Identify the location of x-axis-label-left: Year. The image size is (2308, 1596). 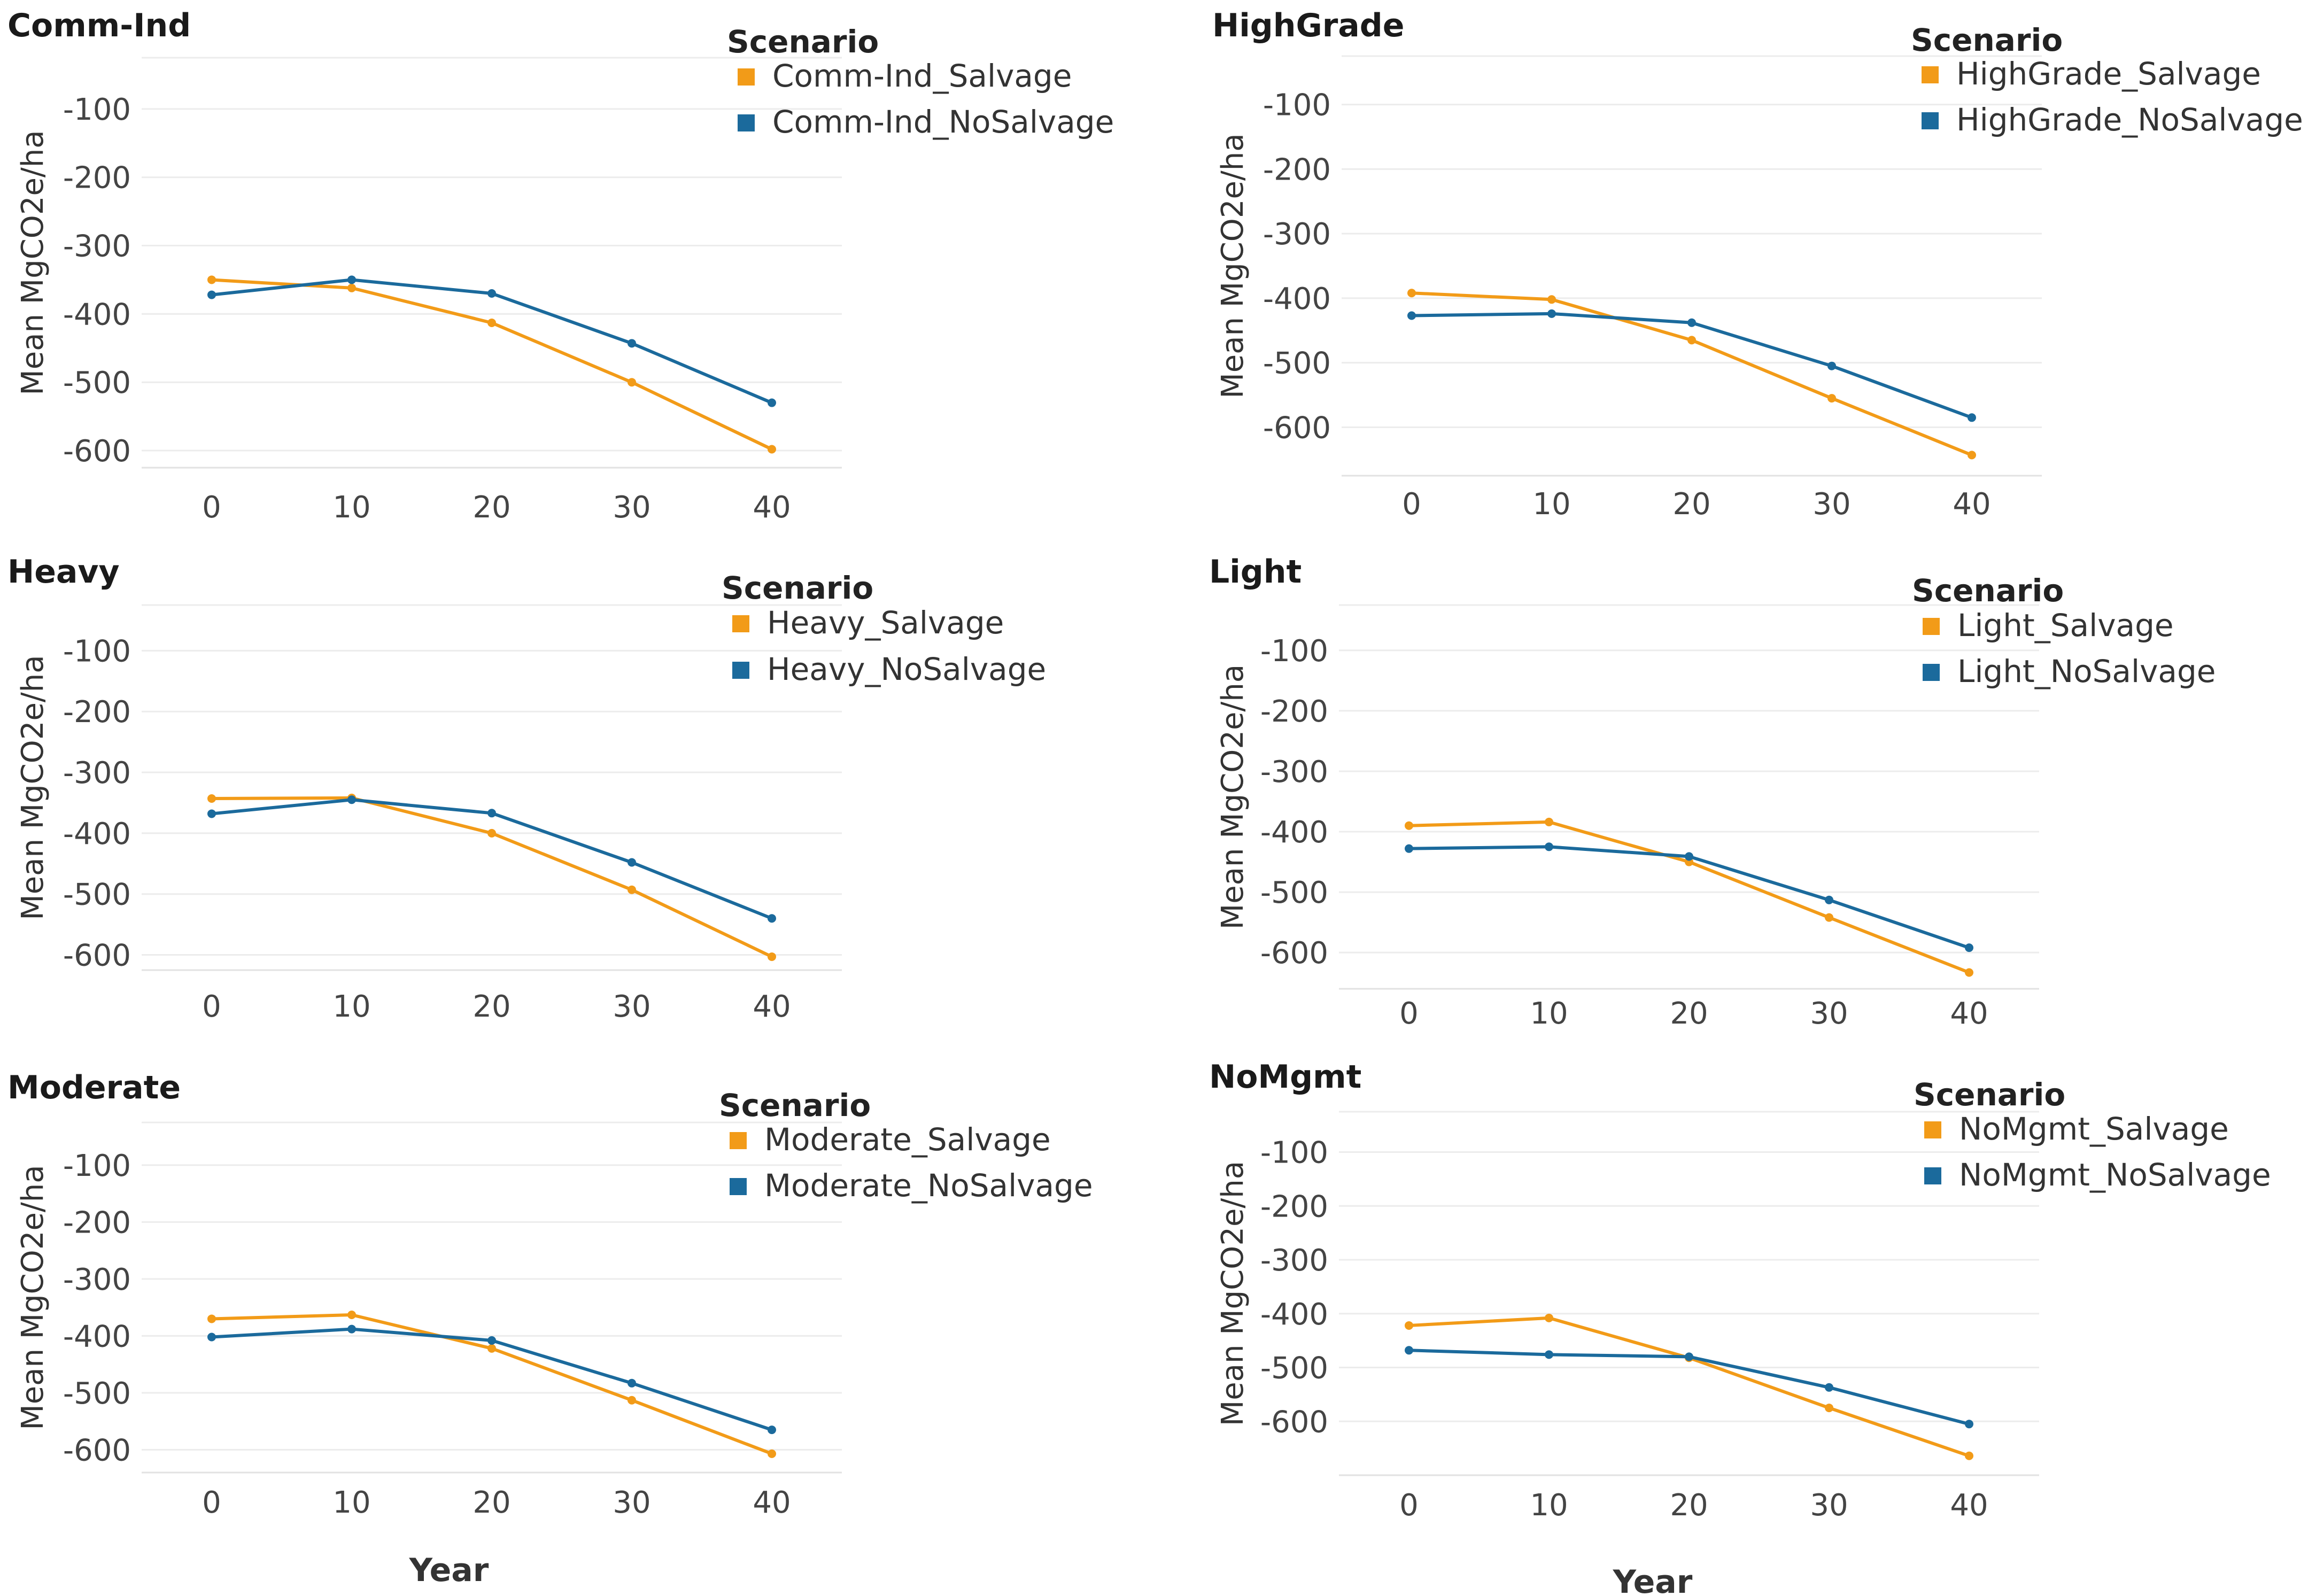
(449, 1570).